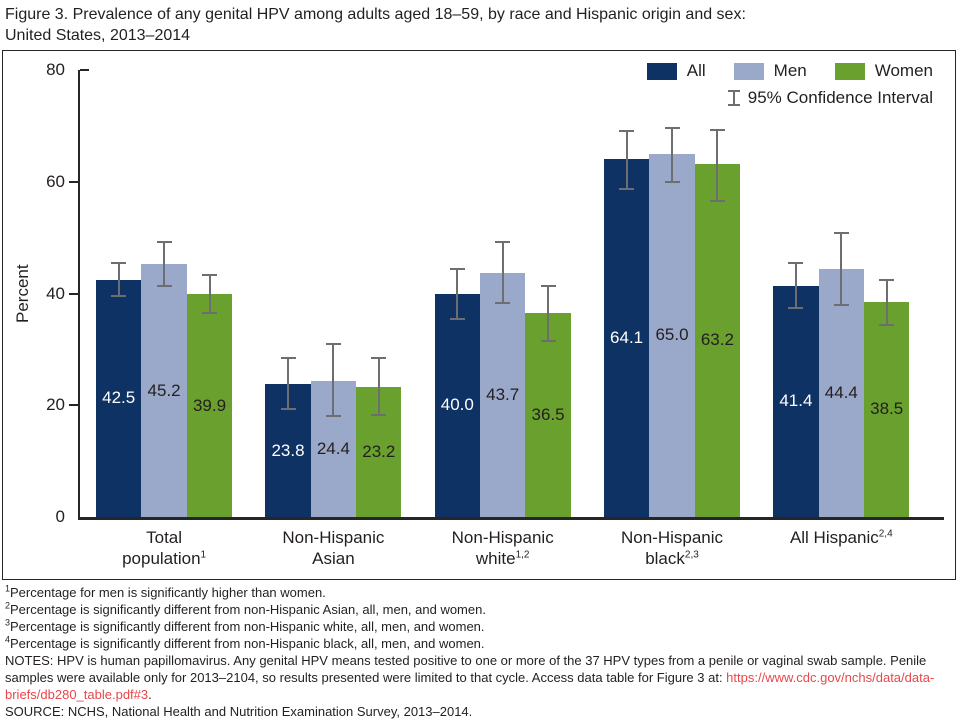 This screenshot has height=721, width=960. Describe the element at coordinates (60, 516) in the screenshot. I see `y-tick-label-0: 0` at that location.